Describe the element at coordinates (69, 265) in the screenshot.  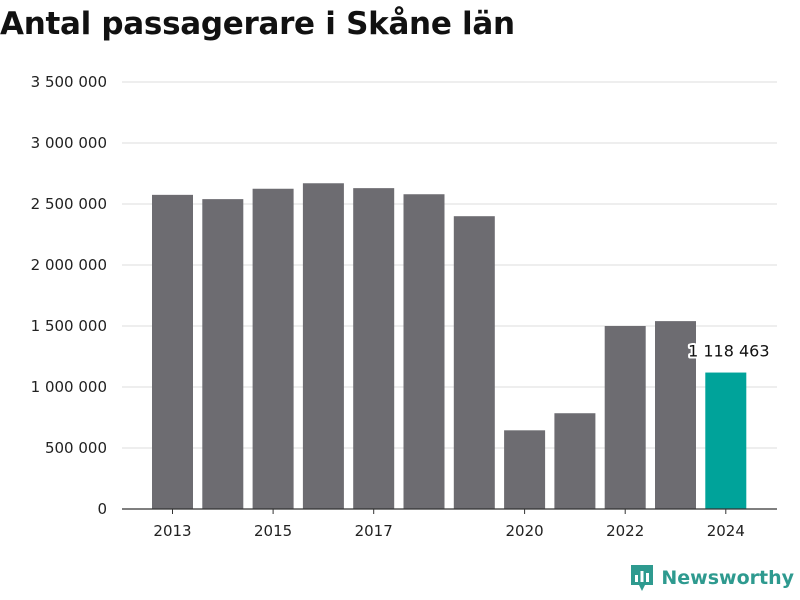
I see `y-tick-label: 2 000 000` at that location.